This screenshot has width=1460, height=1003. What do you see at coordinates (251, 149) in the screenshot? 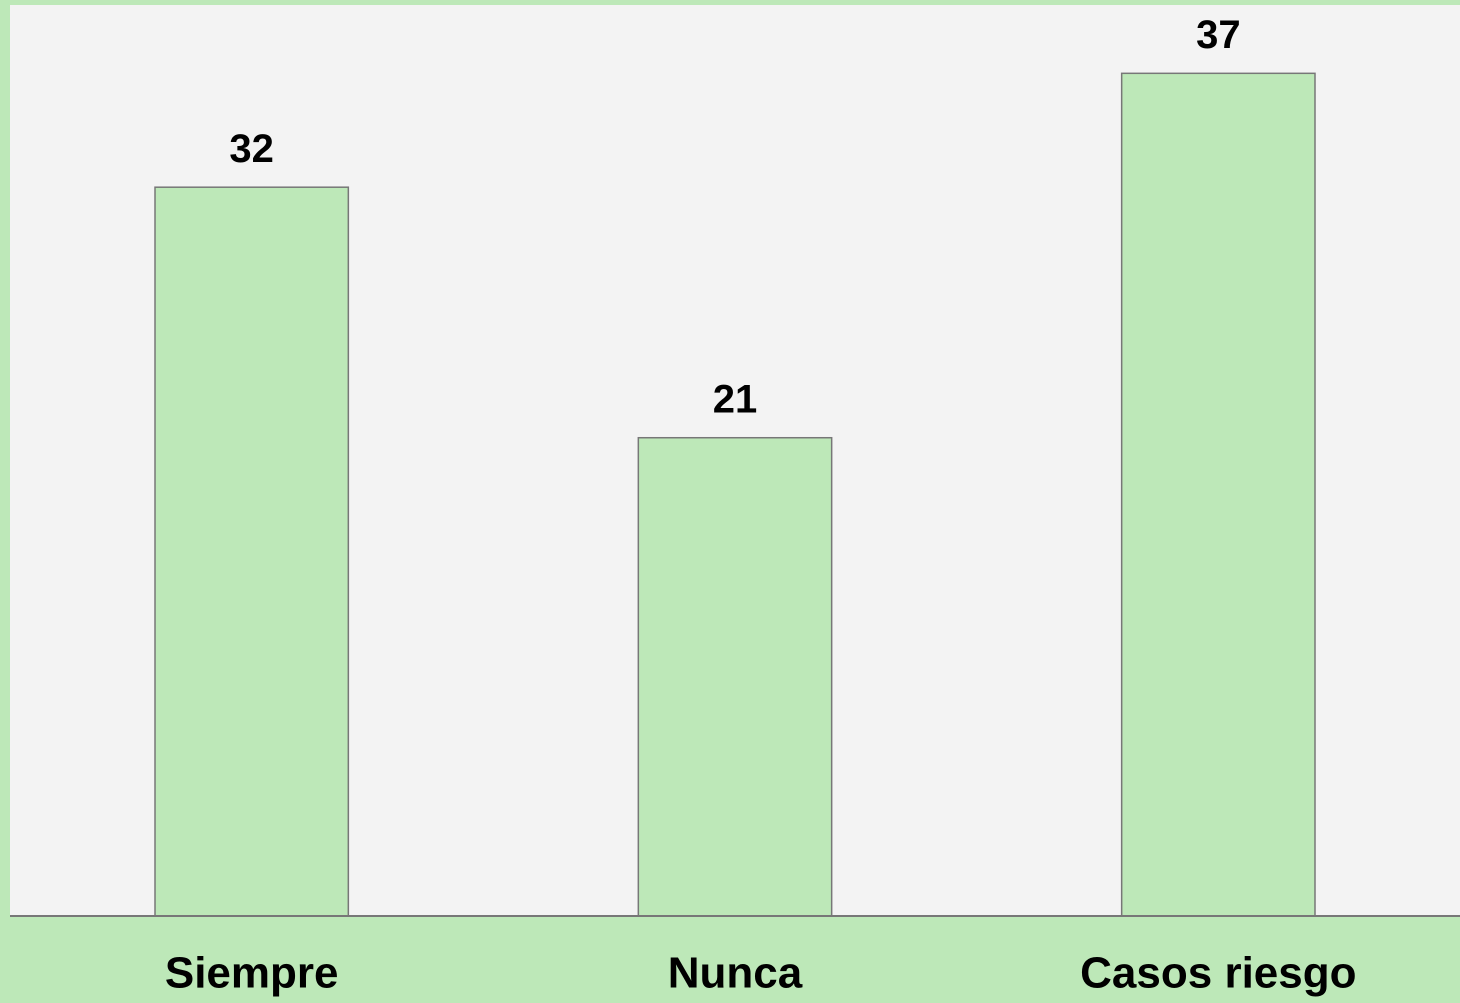
I see `value-label: 32` at bounding box center [251, 149].